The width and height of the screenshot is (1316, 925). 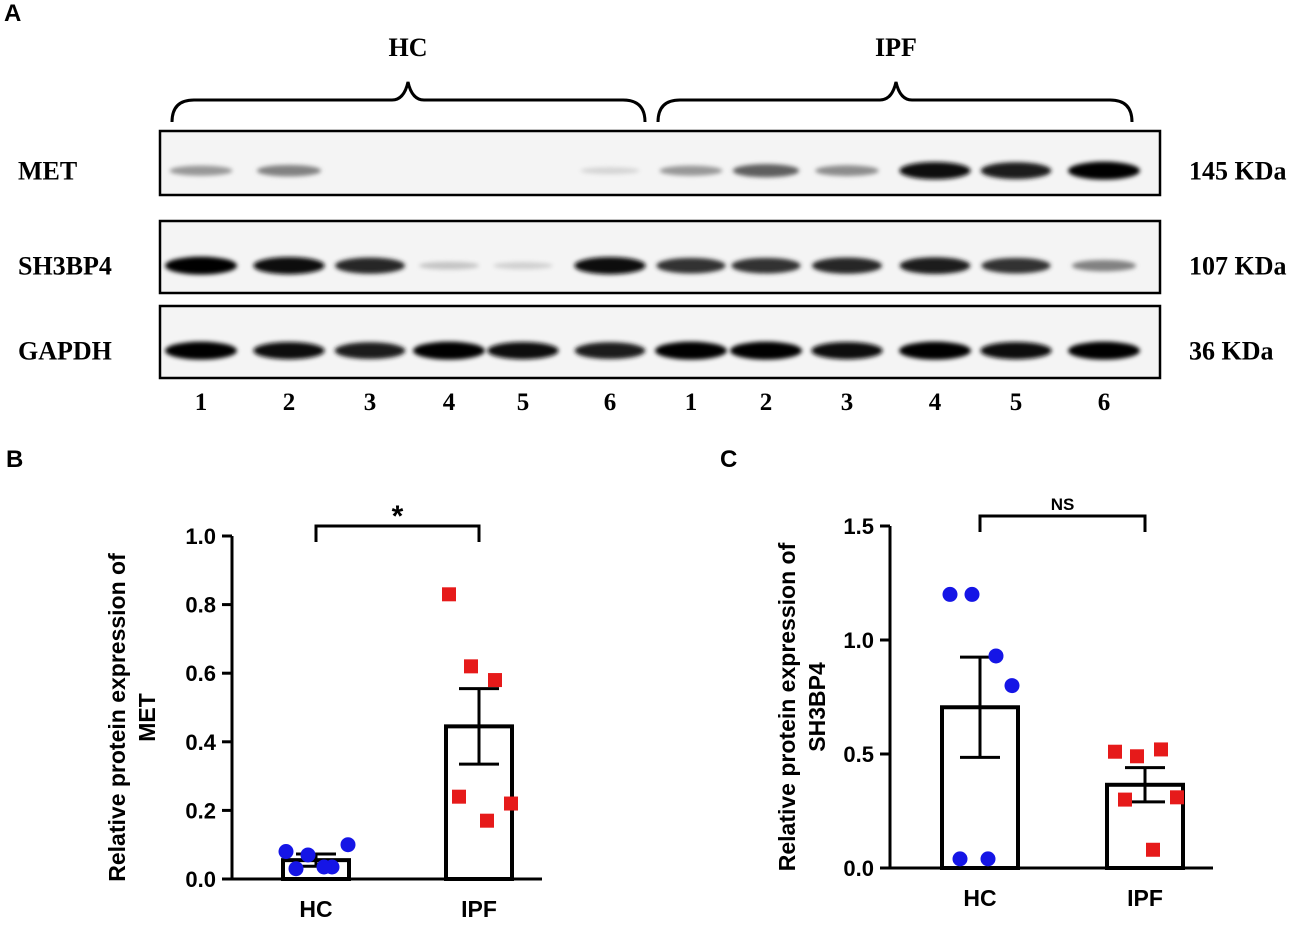 What do you see at coordinates (370, 402) in the screenshot?
I see `lane-number: 3` at bounding box center [370, 402].